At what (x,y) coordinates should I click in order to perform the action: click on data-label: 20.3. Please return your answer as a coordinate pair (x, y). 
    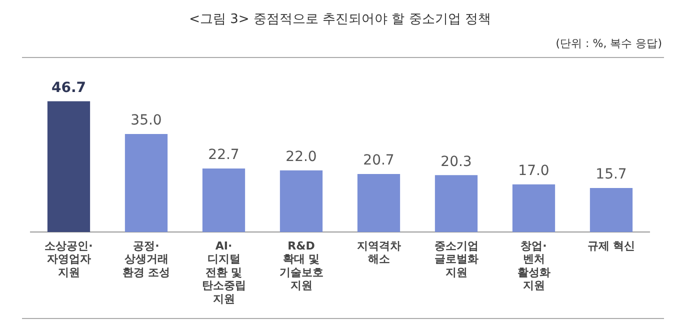
    Looking at the image, I should click on (456, 162).